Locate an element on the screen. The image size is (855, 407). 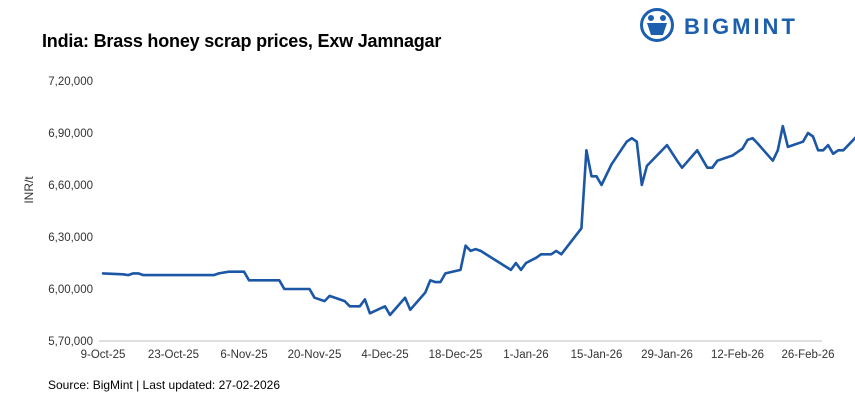
x-tick-label: 23-Oct-25 is located at coordinates (173, 355).